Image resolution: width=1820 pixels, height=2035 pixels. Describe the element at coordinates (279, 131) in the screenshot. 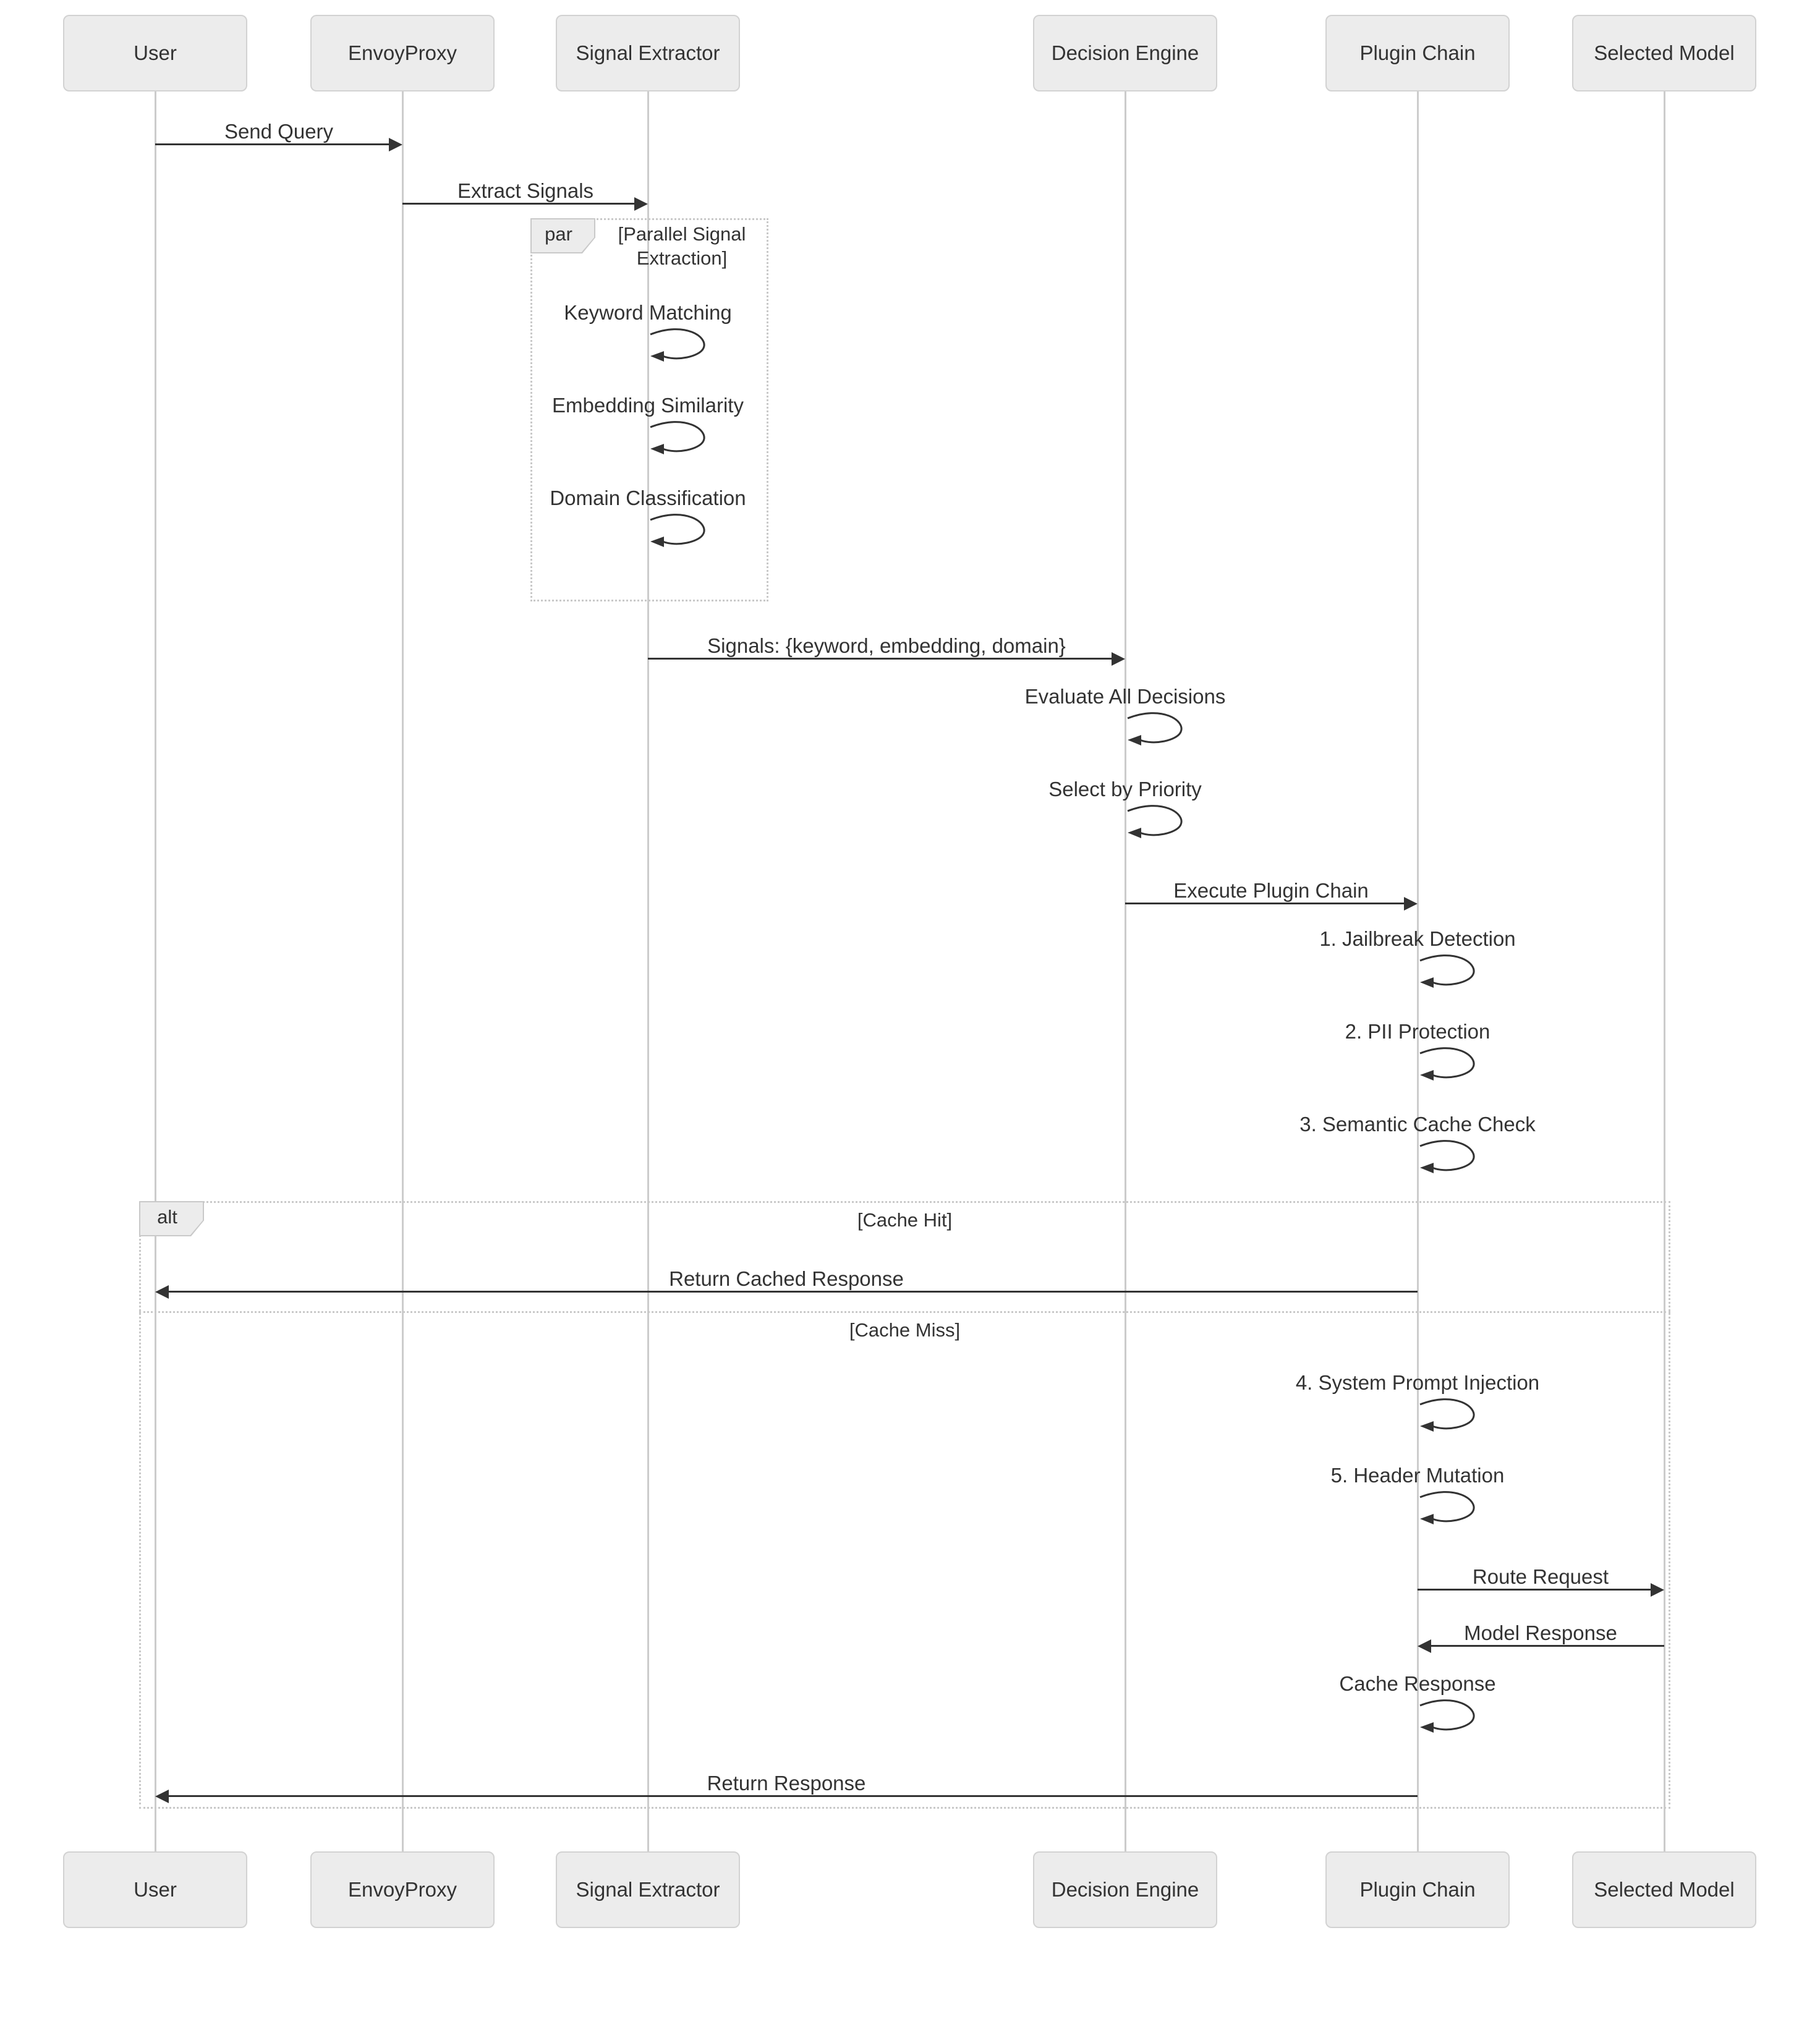

I see `message-send-query-label: Send Query` at that location.